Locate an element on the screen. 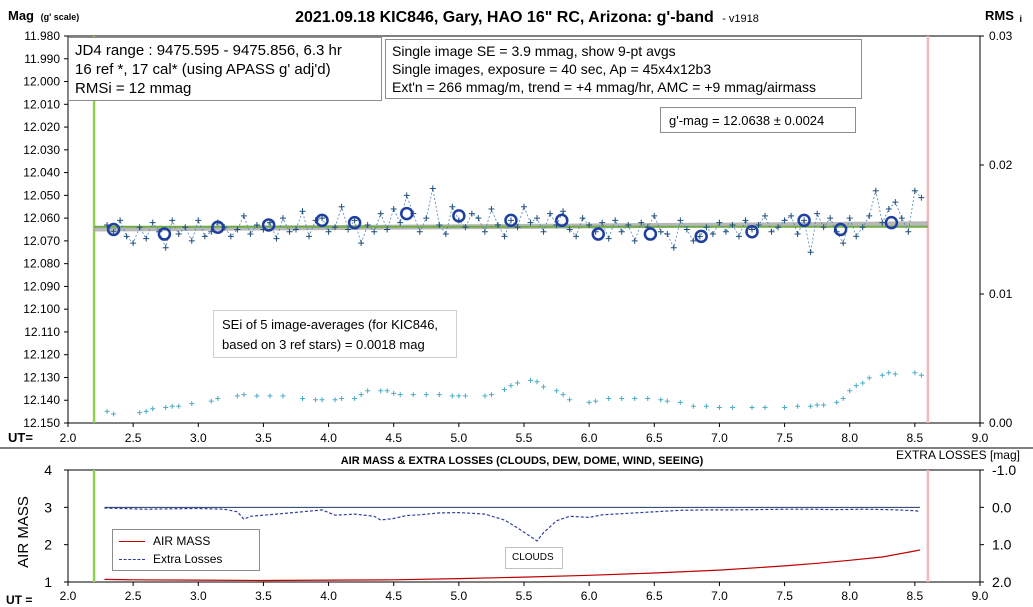 This screenshot has width=1033, height=607. chart1-y-tick-label: 12.150 is located at coordinates (41, 423).